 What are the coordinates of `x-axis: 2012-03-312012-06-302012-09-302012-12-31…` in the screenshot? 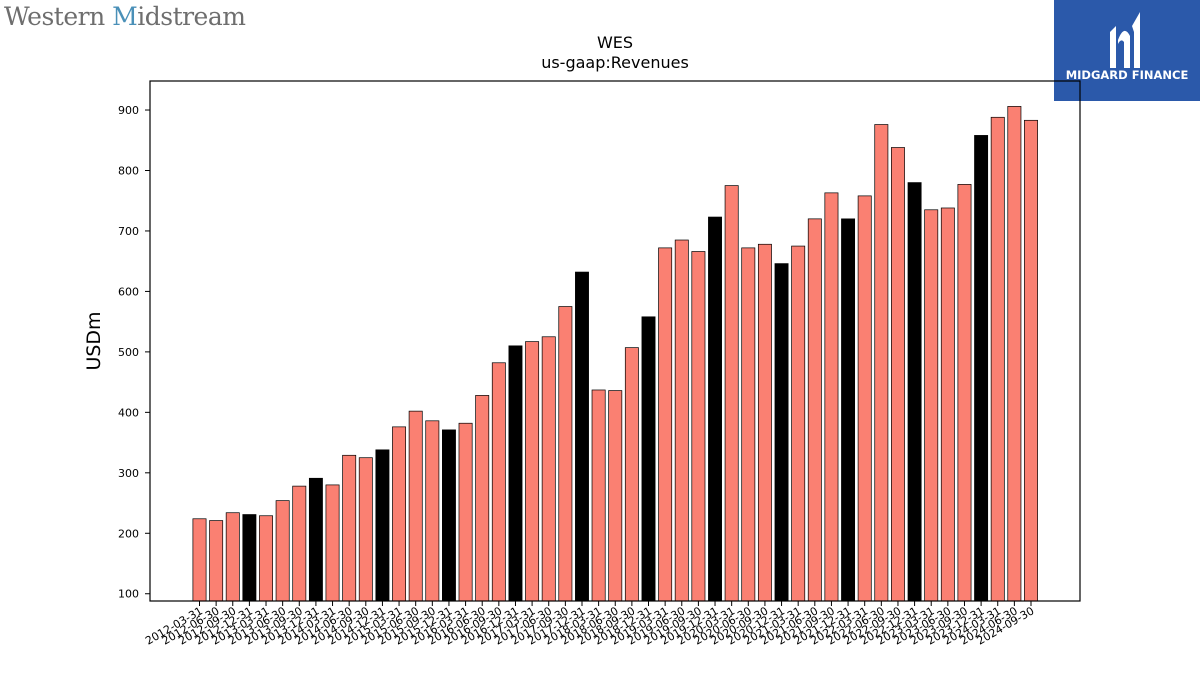 It's located at (590, 624).